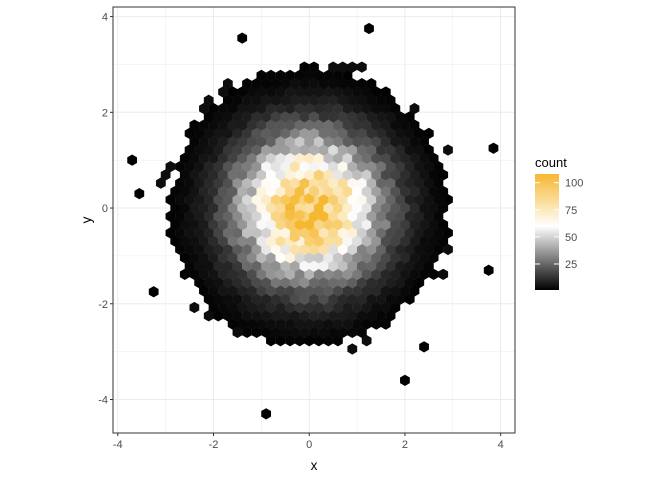  I want to click on y-tick-label: 4, so click(105, 18).